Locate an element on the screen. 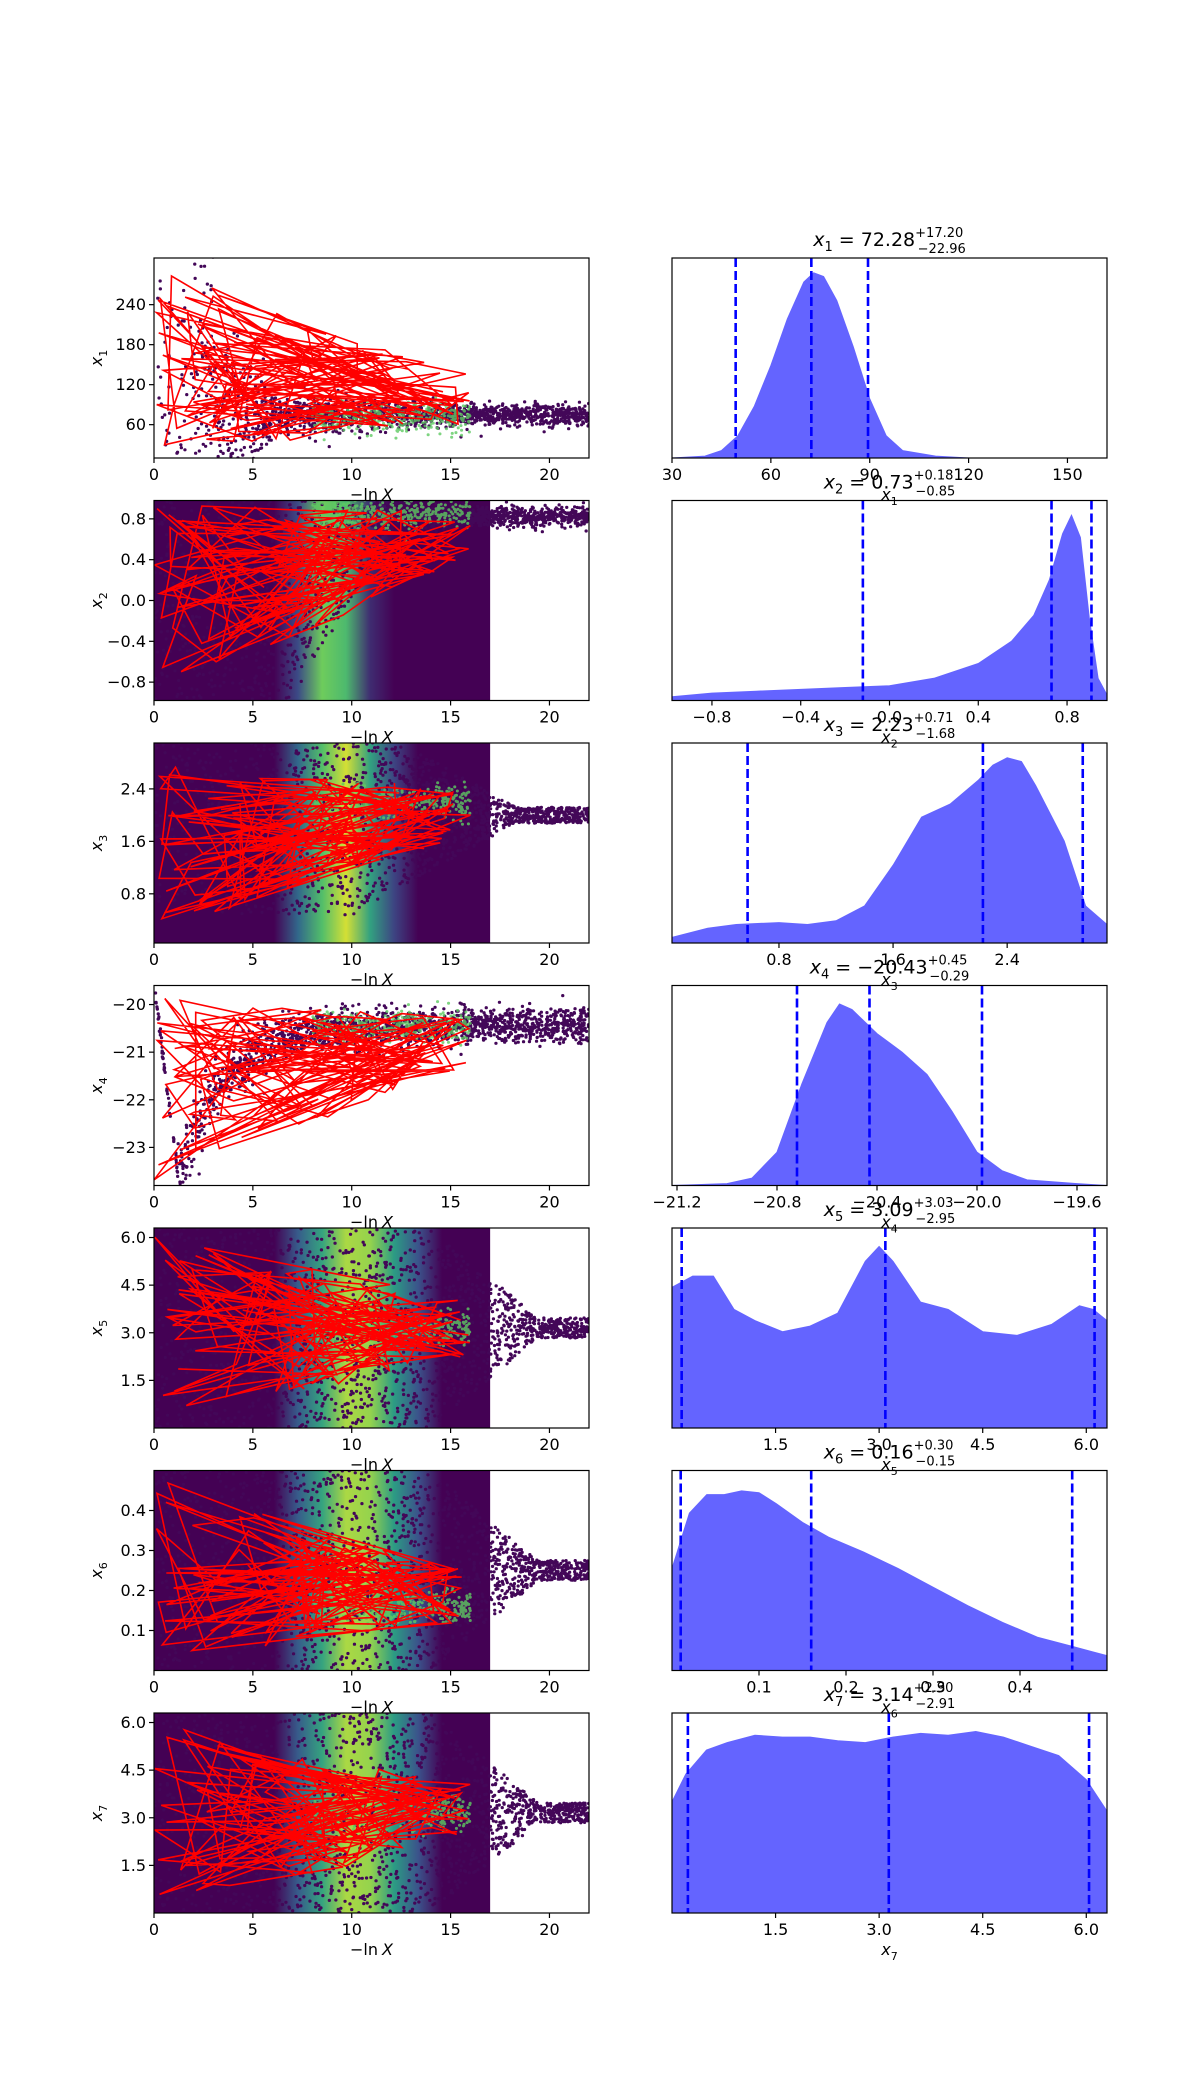 This screenshot has height=2100, width=1200. trace-x6-panel: x6 = 0.16+0.30 −0.15 0.1 0.2 0.3 0.4 x6 is located at coordinates (889, 1580).